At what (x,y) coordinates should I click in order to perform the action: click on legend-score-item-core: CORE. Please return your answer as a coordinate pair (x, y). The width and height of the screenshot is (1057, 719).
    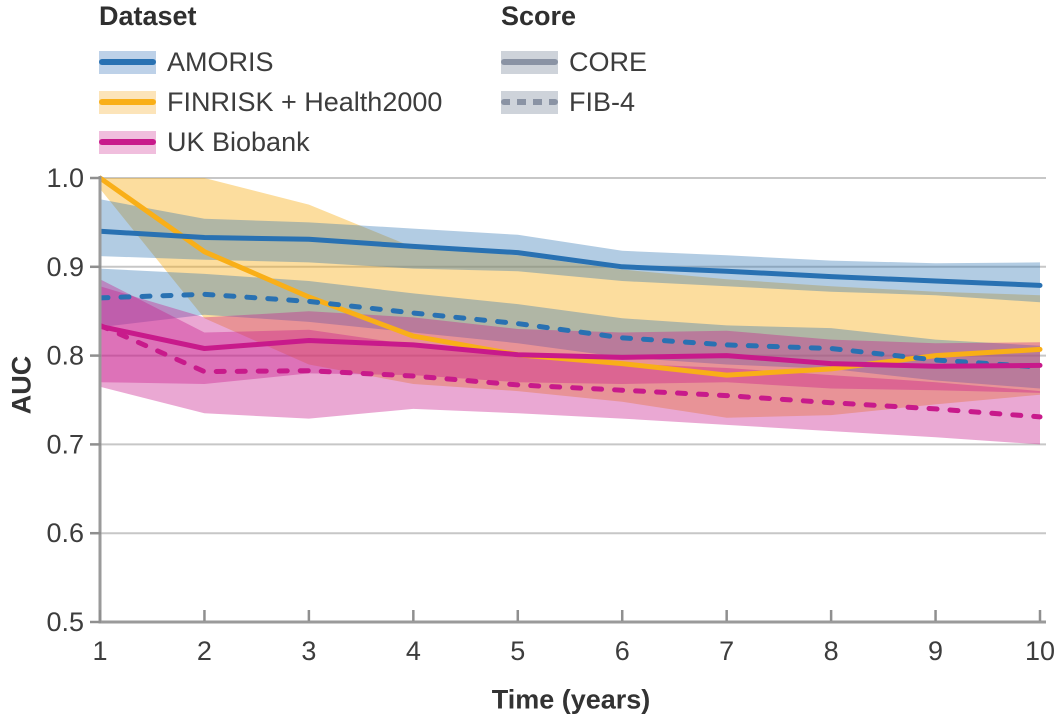
    Looking at the image, I should click on (574, 62).